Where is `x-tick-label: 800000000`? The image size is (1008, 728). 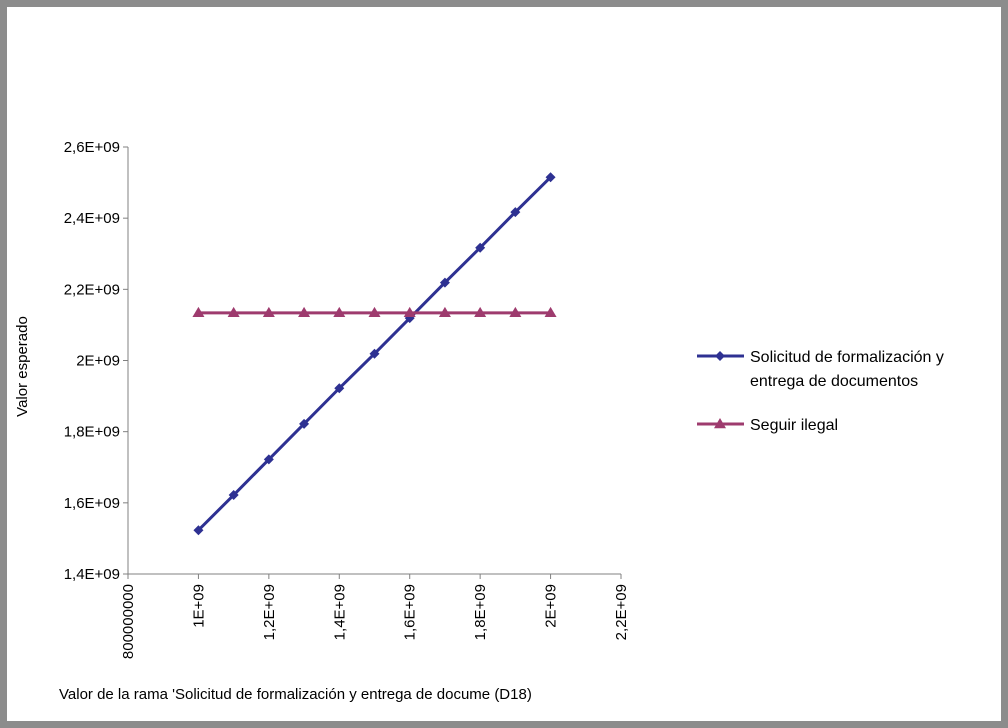 x-tick-label: 800000000 is located at coordinates (128, 621).